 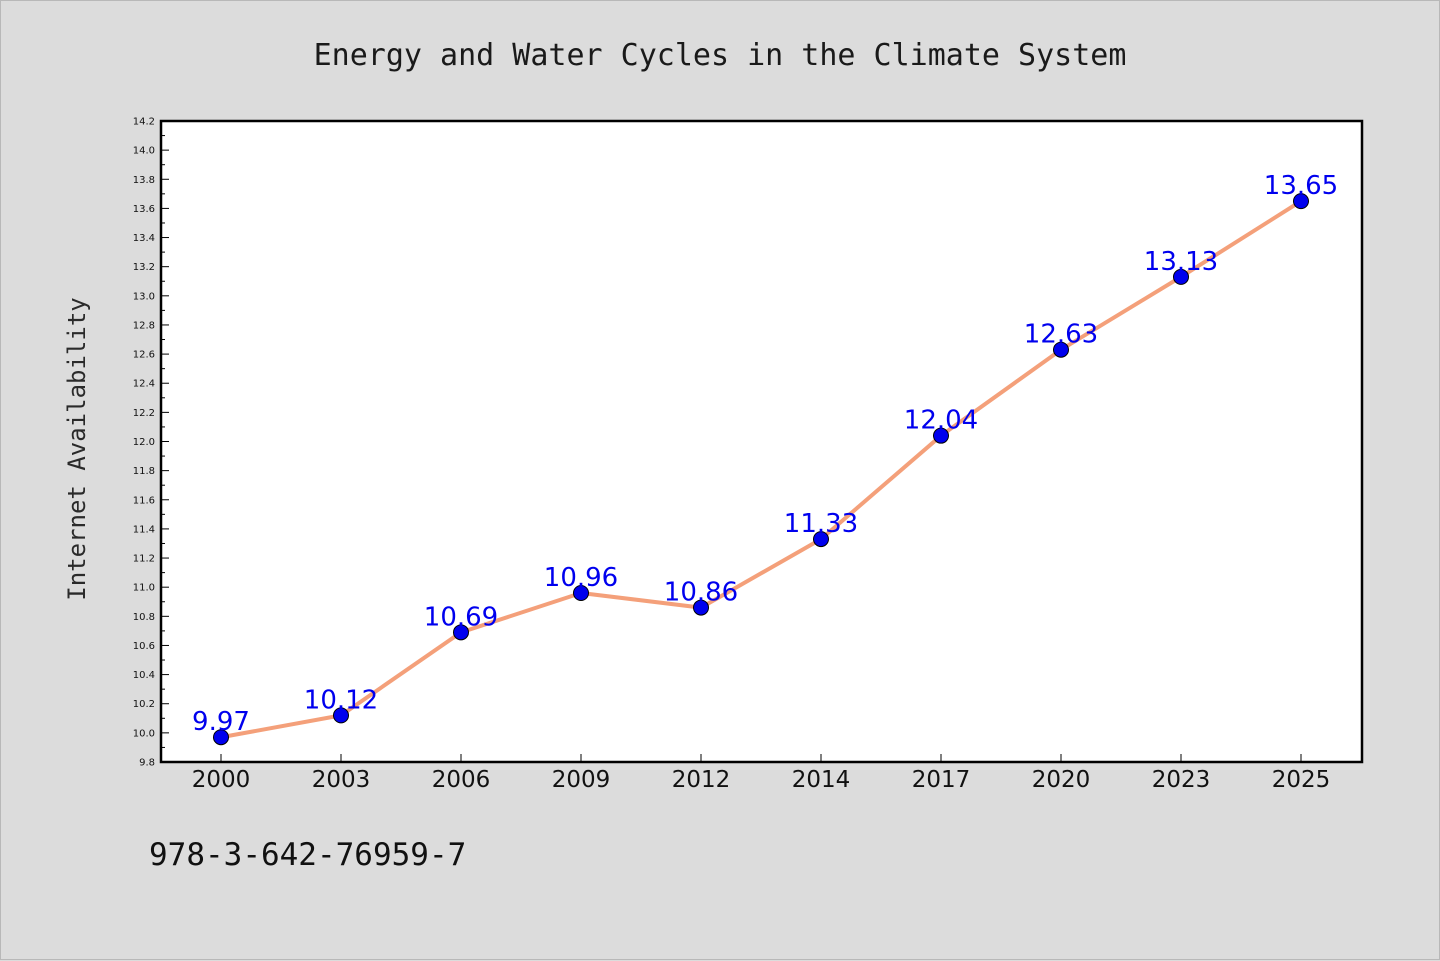 I want to click on y-tick-label: 11.6, so click(x=144, y=500).